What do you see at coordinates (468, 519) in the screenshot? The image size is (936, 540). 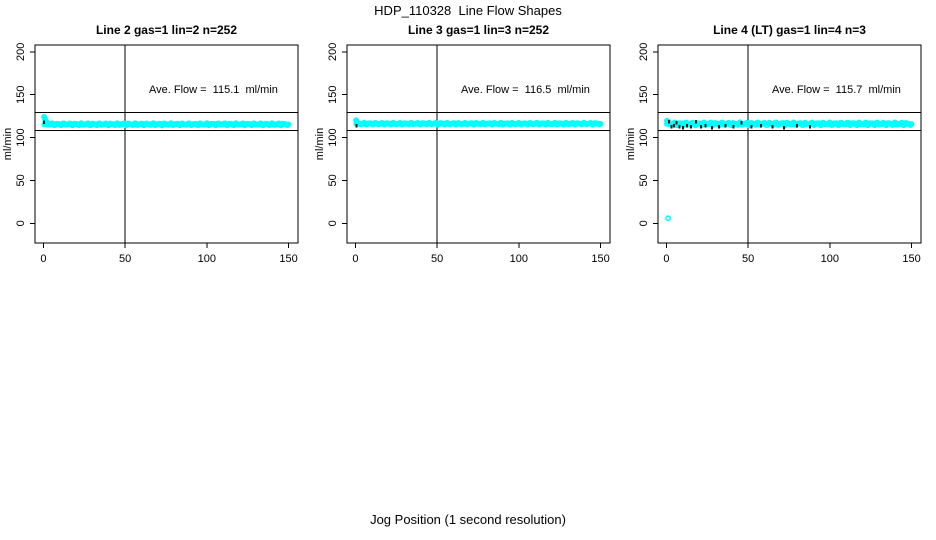 I see `shared-x-axis-label: Jog Position (1 second resolution)` at bounding box center [468, 519].